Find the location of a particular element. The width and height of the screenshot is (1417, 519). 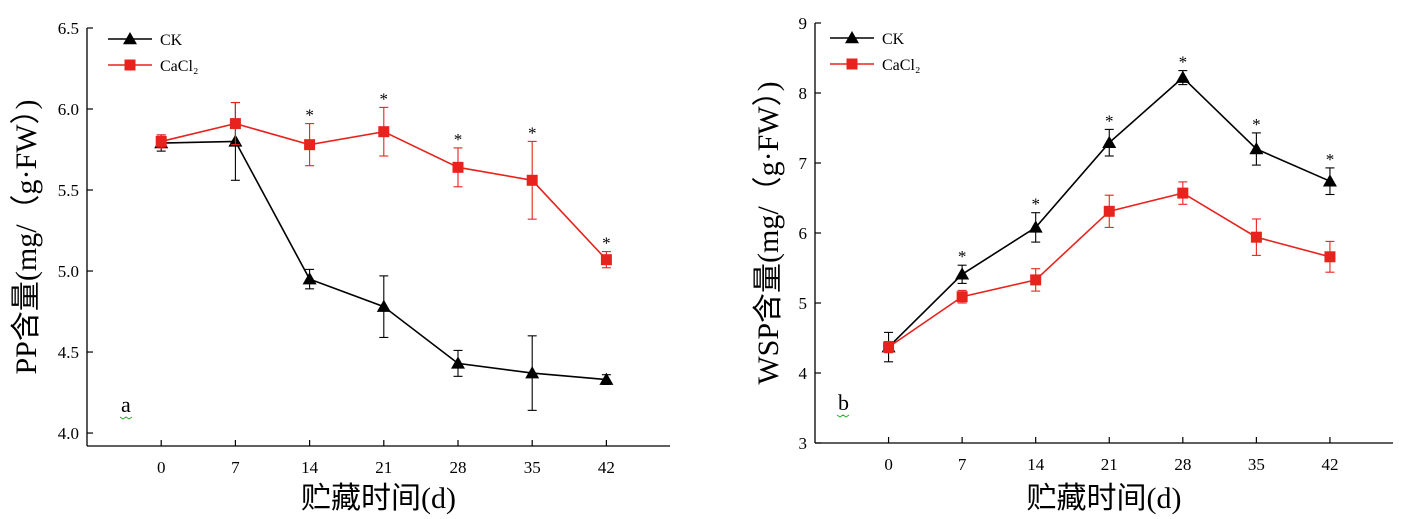

y-tick-label: 4.5 is located at coordinates (68, 352).